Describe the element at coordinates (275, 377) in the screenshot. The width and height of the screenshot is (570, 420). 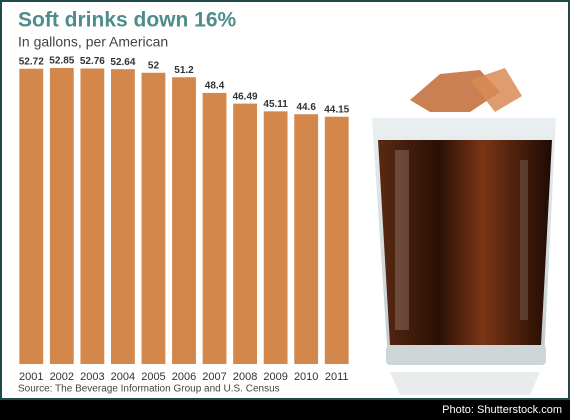
I see `x-tick-label: 2009` at that location.